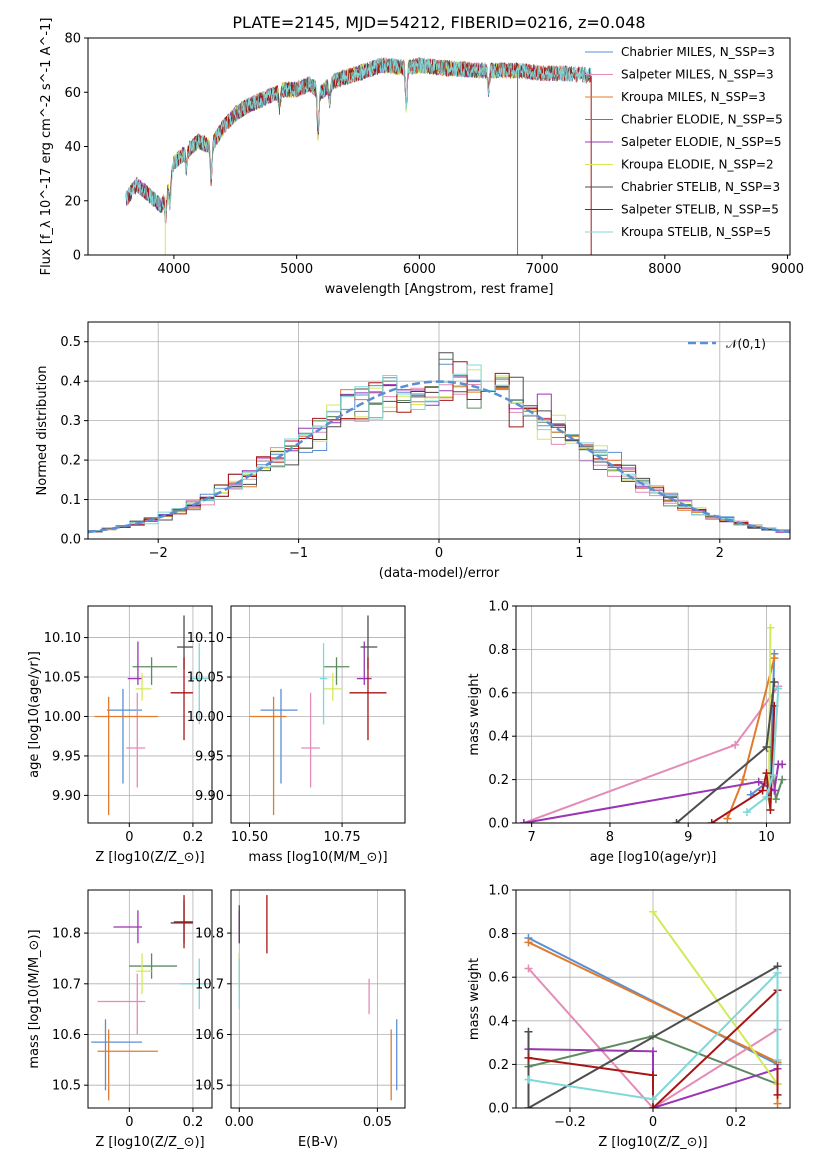  I want to click on legend-entry: Salpeter STELIB, N_SSP=5, so click(700, 210).